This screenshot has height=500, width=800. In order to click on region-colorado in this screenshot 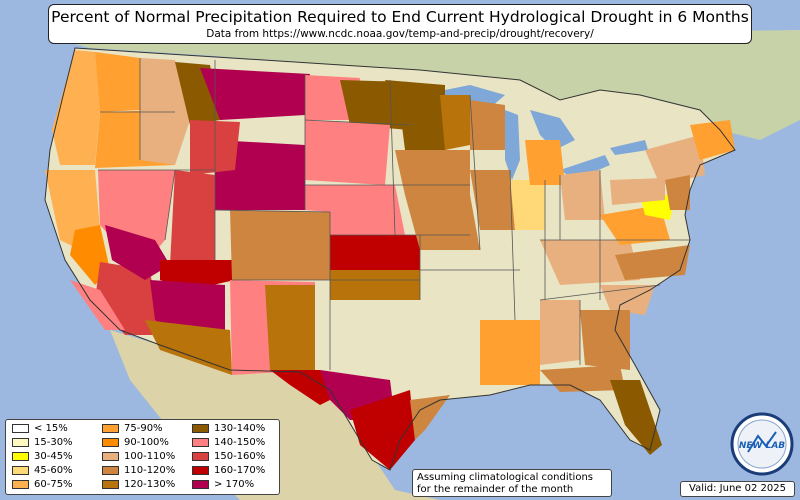, I will do `click(280, 245)`.